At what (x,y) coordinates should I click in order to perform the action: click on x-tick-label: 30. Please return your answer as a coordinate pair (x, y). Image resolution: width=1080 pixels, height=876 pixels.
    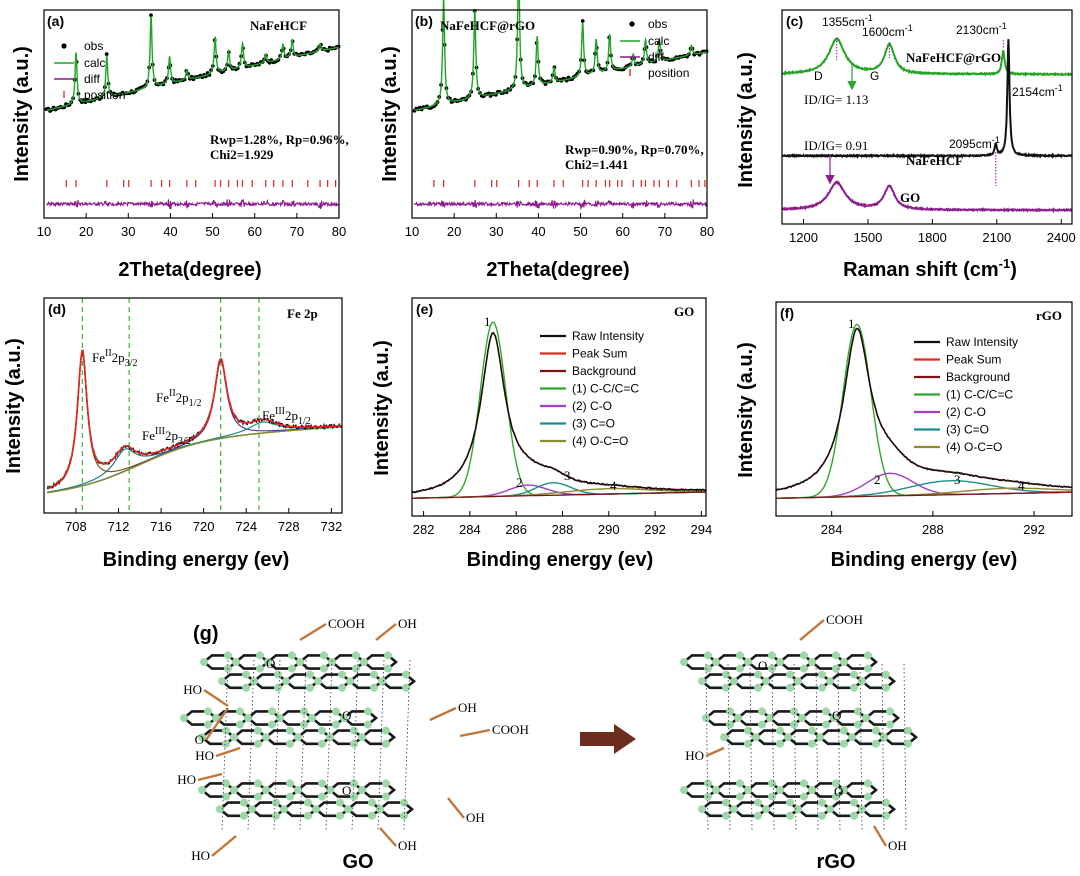
    Looking at the image, I should click on (496, 231).